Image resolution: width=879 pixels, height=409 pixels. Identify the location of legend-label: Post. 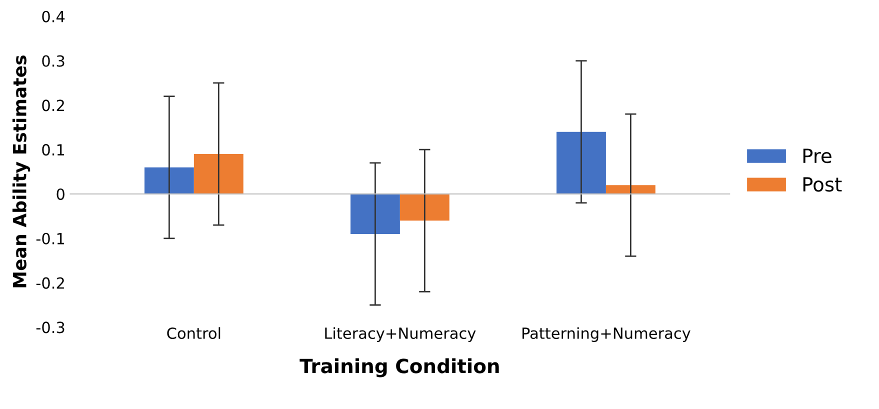
(822, 184).